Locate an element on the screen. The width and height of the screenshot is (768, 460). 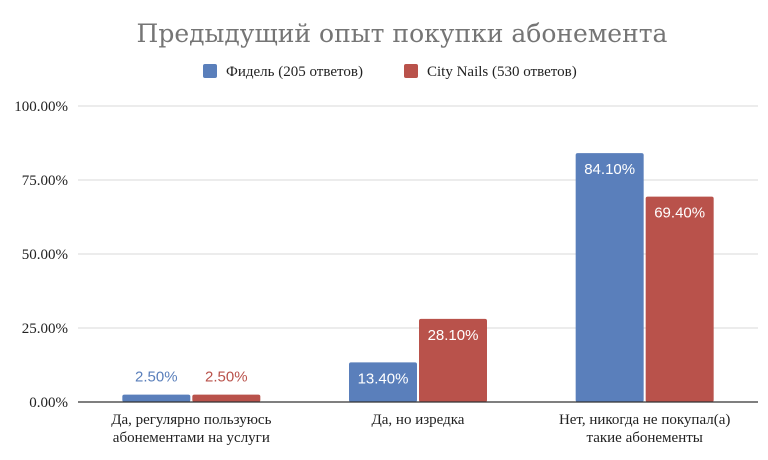
legend-swatch-fidel is located at coordinates (210, 71).